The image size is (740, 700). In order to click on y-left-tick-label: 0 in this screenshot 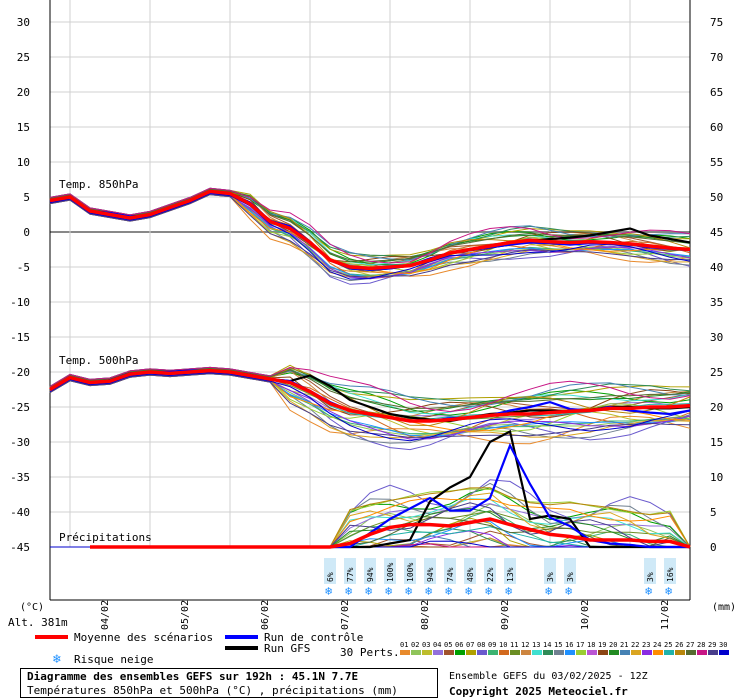, I will do `click(26, 232)`.